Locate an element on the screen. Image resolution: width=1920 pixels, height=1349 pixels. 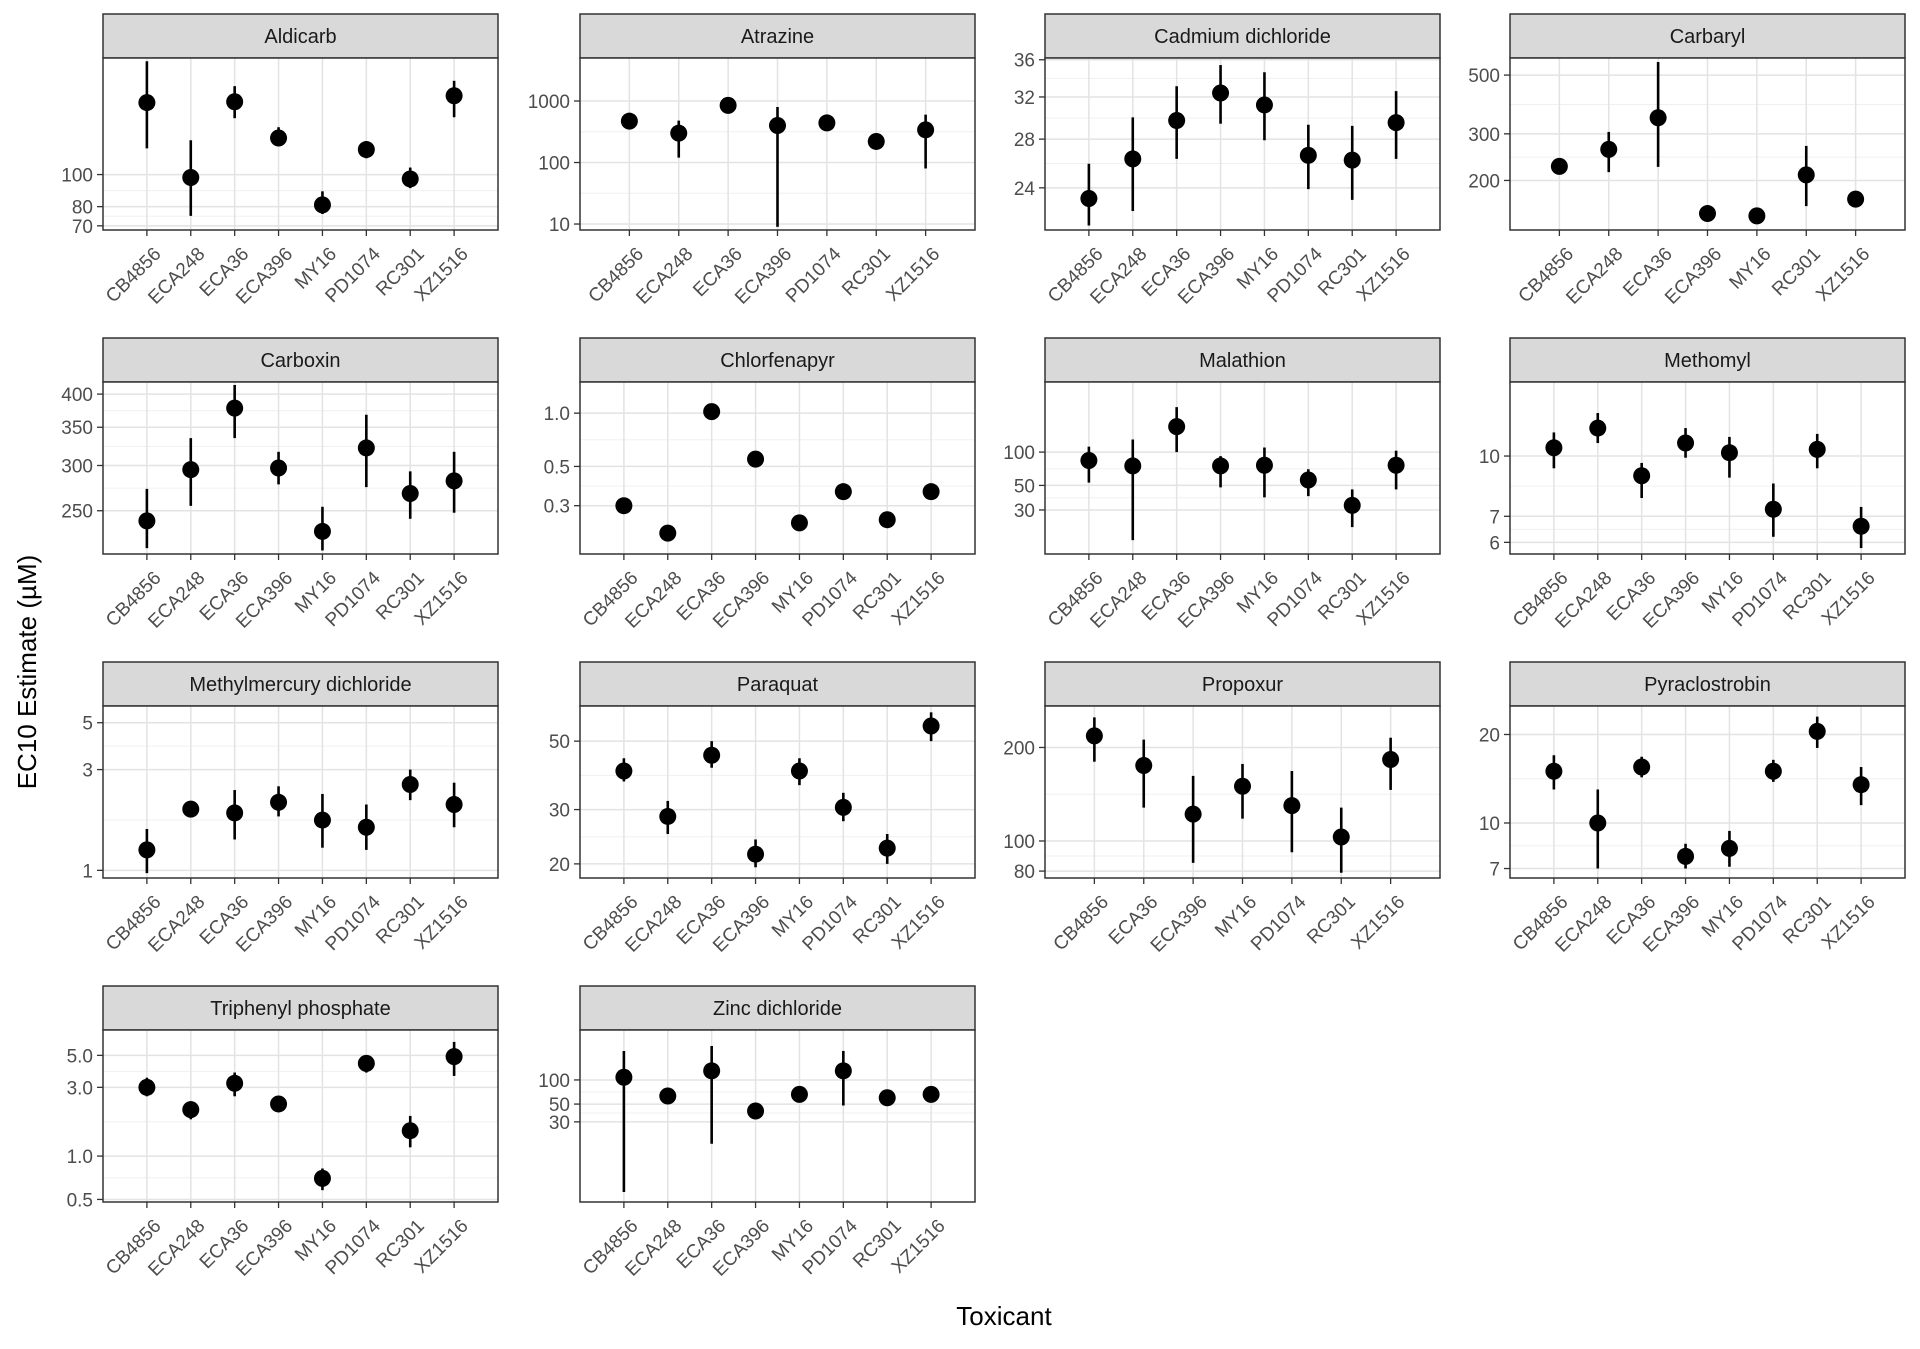
y-tick-label: 250 is located at coordinates (77, 512).